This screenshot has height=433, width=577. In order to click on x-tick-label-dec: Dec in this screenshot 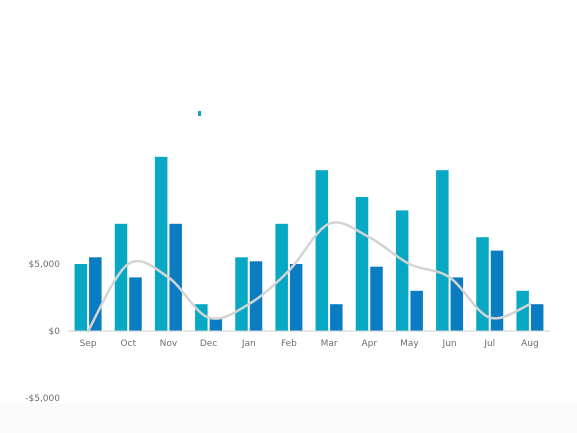, I will do `click(208, 344)`.